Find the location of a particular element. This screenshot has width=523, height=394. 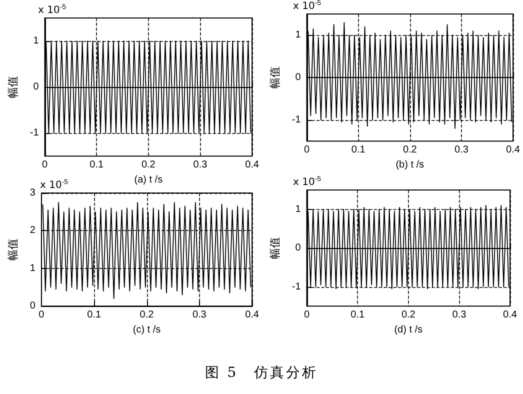

caption: 图 5 仿真分析 is located at coordinates (262, 373).